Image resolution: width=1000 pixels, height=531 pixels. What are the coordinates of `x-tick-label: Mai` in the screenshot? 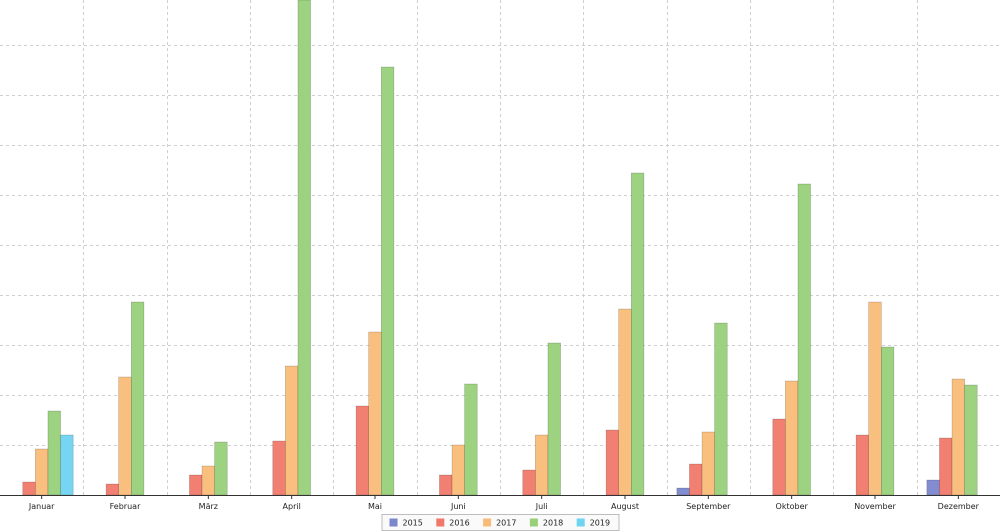 It's located at (375, 506).